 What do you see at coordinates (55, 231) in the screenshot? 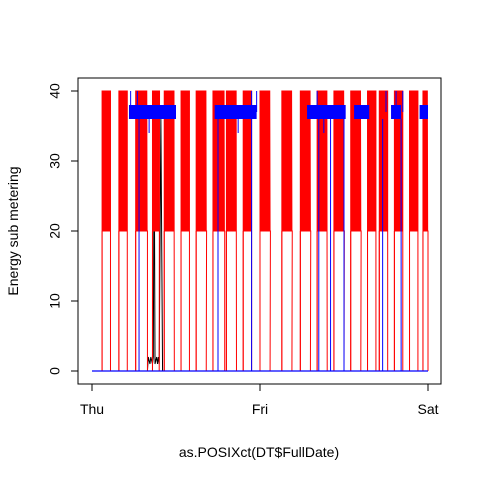
I see `y-tick-label: 20` at bounding box center [55, 231].